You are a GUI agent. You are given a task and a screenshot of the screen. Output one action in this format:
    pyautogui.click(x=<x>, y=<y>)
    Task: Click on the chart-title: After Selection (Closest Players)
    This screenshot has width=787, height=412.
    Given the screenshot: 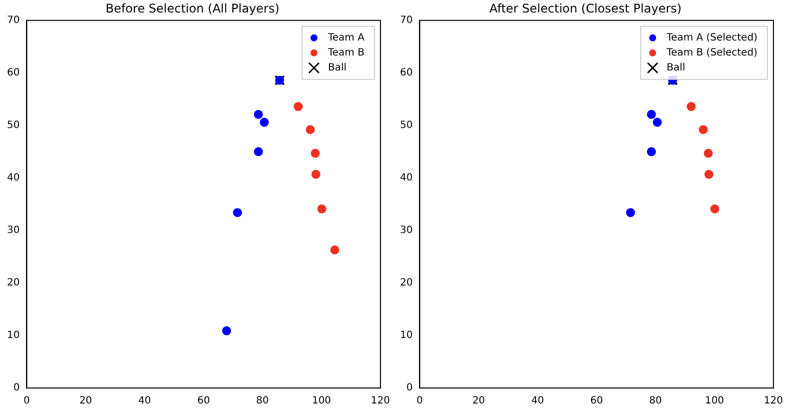 What is the action you would take?
    pyautogui.click(x=585, y=8)
    